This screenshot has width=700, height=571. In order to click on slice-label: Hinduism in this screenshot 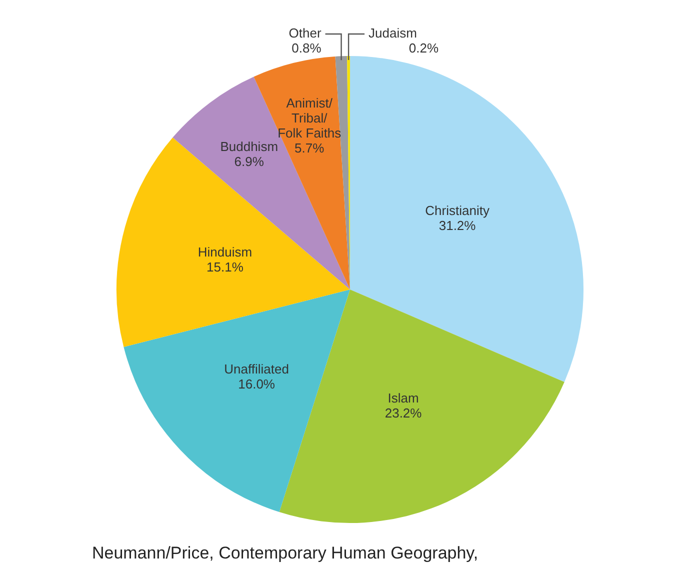, I will do `click(225, 252)`.